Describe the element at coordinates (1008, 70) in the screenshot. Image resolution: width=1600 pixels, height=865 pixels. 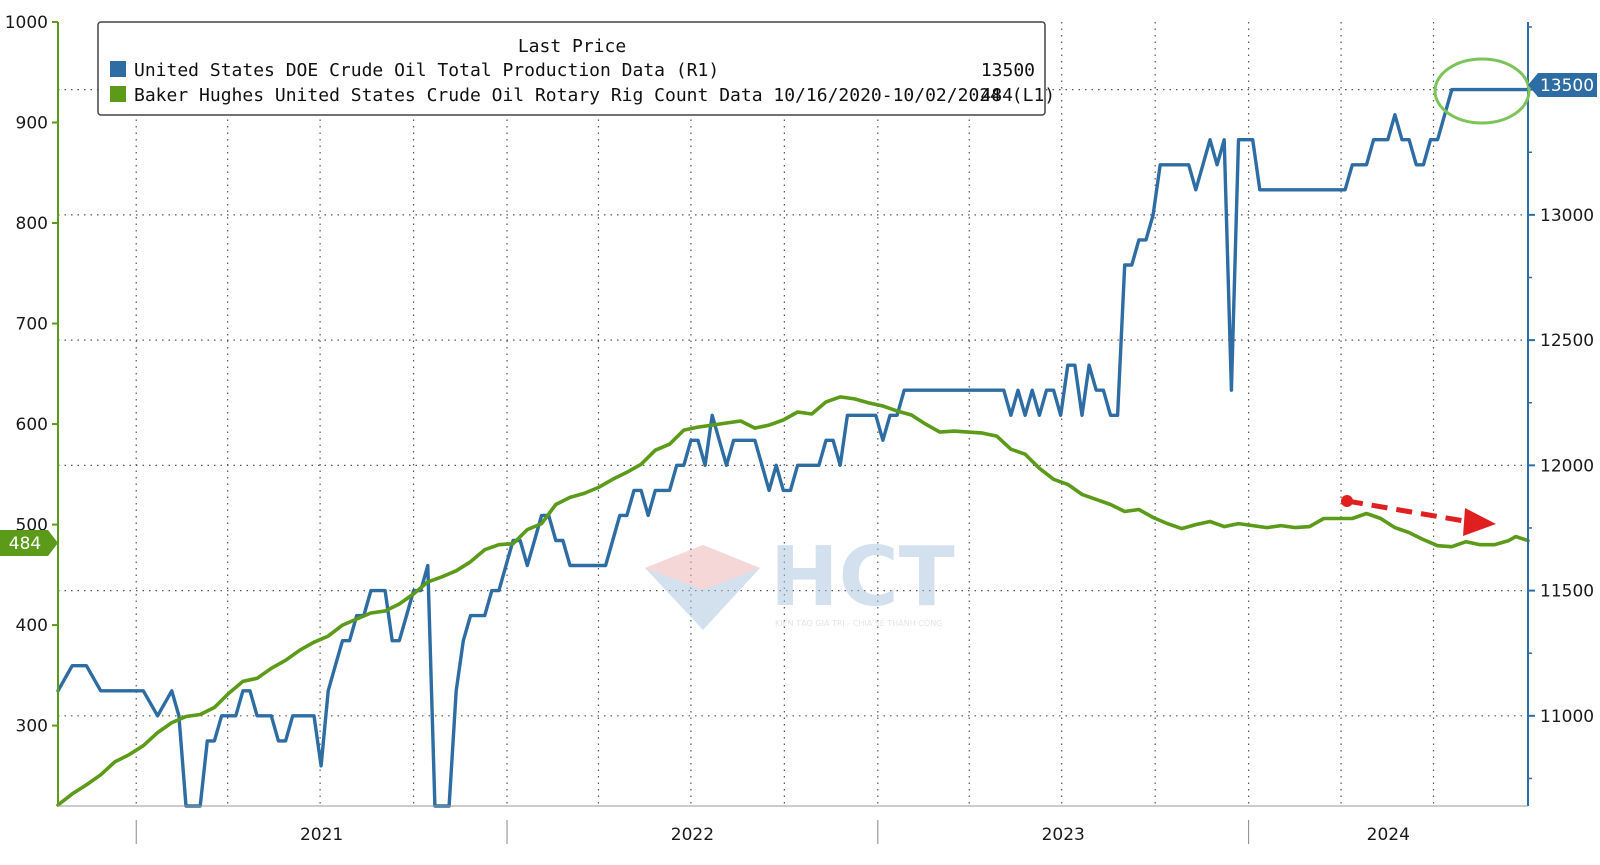
I see `legend-last-production: 13500` at that location.